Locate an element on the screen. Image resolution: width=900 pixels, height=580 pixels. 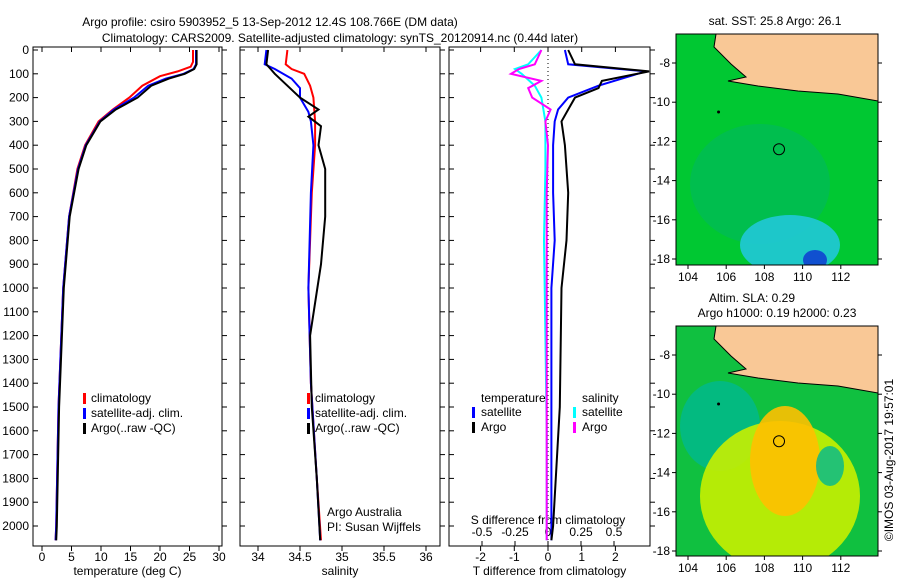
x-tick-label: -2 is located at coordinates (480, 557).